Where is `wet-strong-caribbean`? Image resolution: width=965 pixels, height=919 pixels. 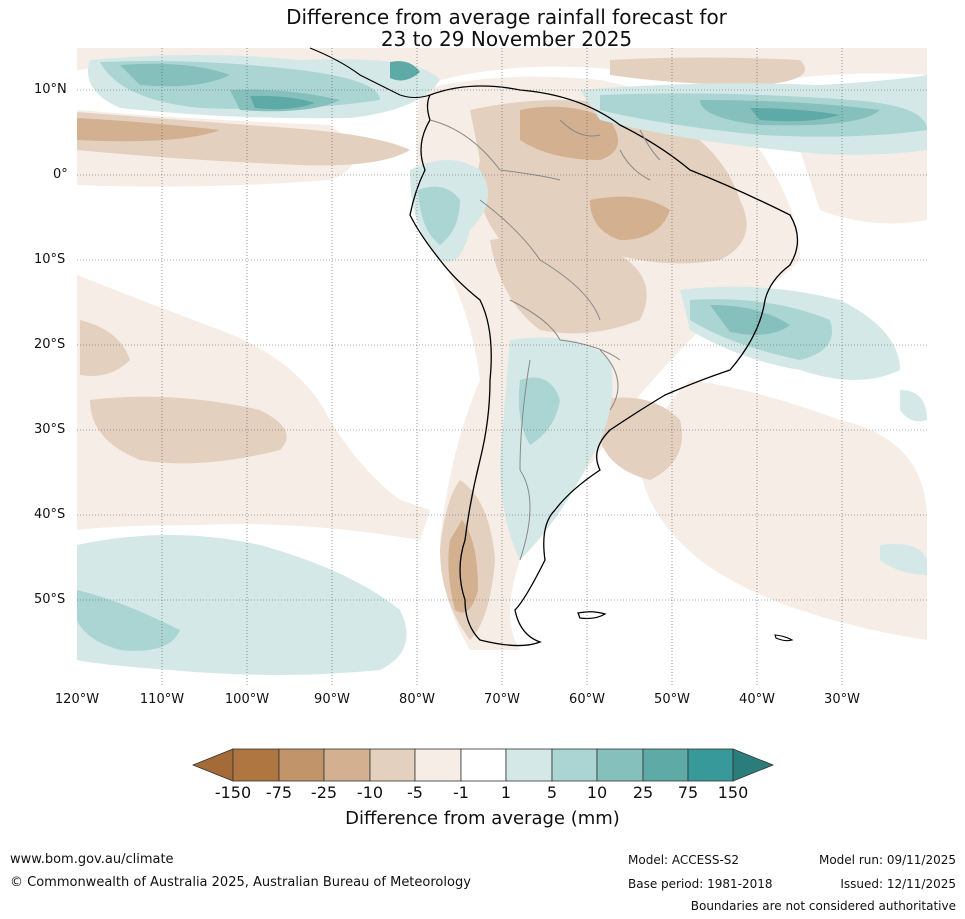 wet-strong-caribbean is located at coordinates (405, 71).